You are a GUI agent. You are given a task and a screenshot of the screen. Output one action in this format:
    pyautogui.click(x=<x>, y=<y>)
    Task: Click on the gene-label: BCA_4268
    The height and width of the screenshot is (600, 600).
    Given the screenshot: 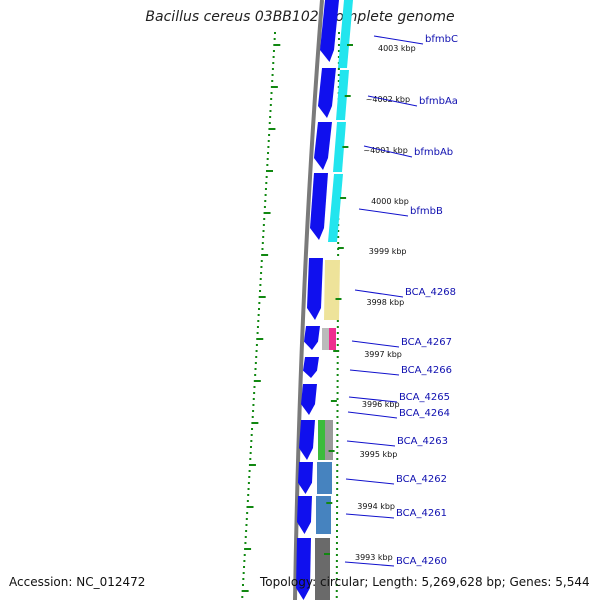 What is the action you would take?
    pyautogui.click(x=430, y=292)
    